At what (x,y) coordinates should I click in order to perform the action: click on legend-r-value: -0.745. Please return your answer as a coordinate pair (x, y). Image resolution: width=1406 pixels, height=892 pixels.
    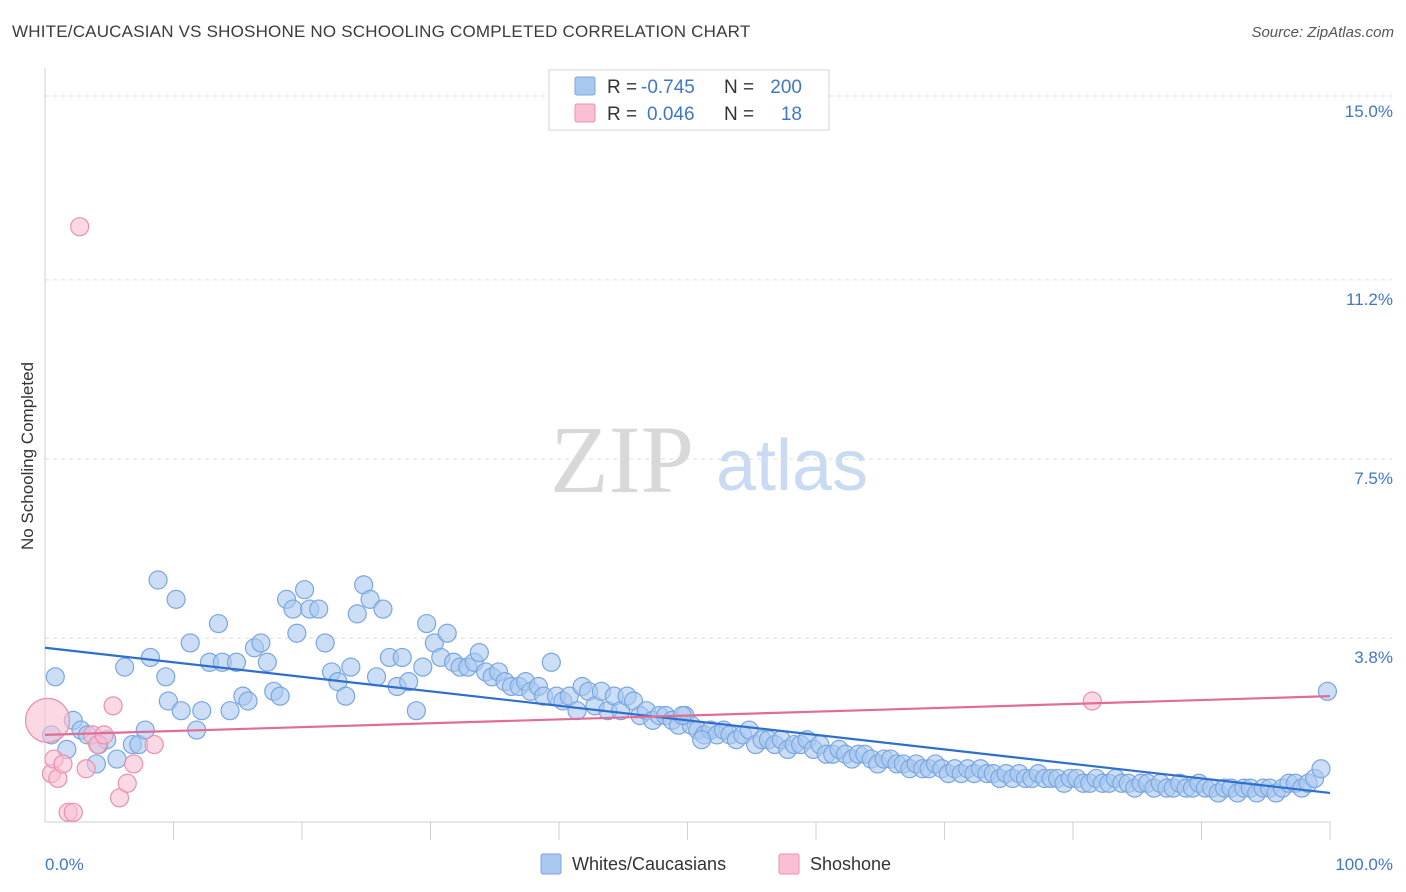
    Looking at the image, I should click on (668, 87).